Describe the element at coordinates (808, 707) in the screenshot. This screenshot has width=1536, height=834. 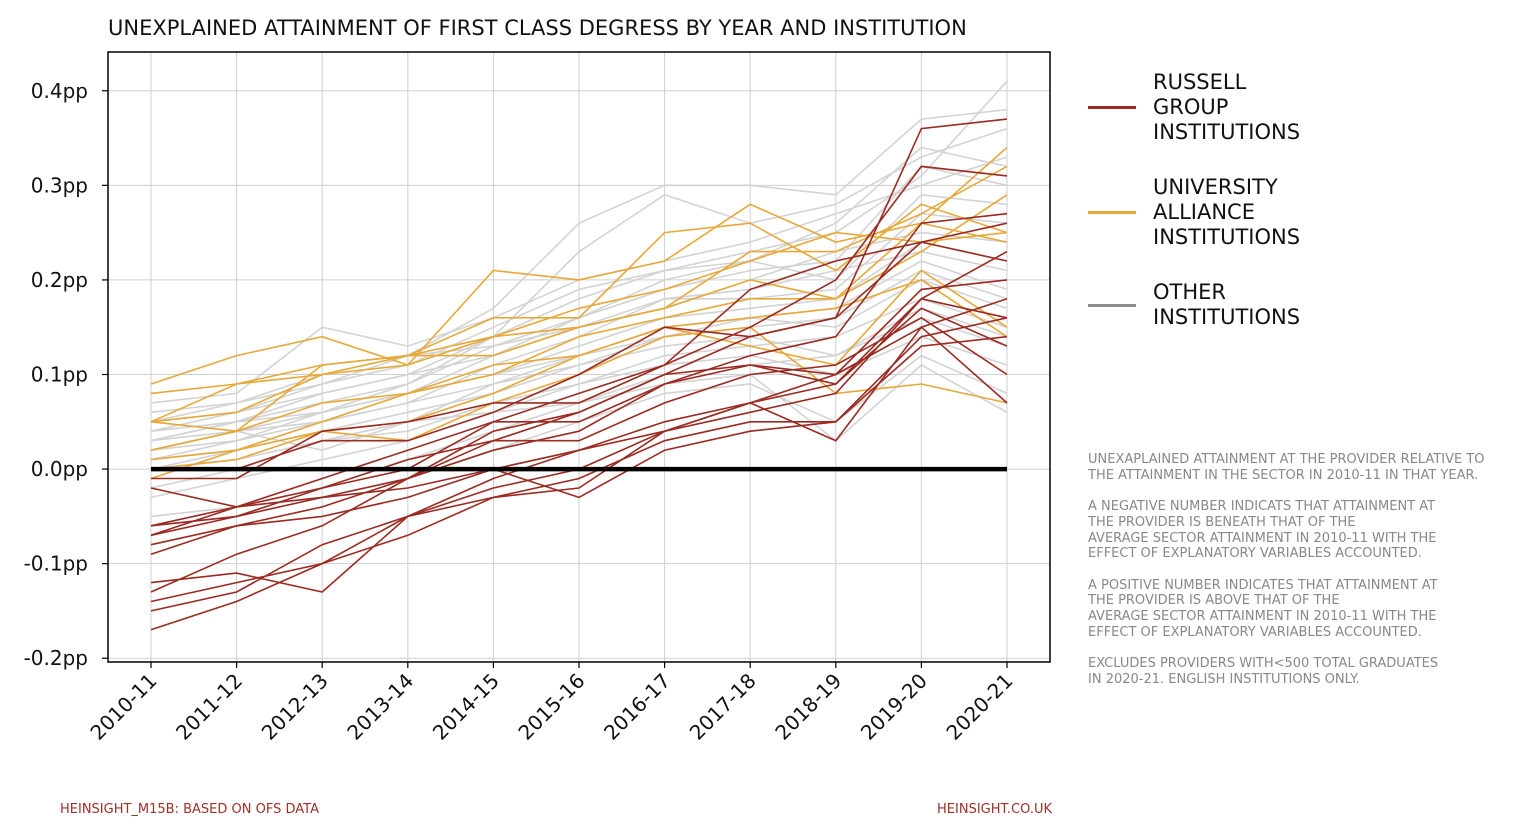
I see `x-tick-label: 2018-19` at that location.